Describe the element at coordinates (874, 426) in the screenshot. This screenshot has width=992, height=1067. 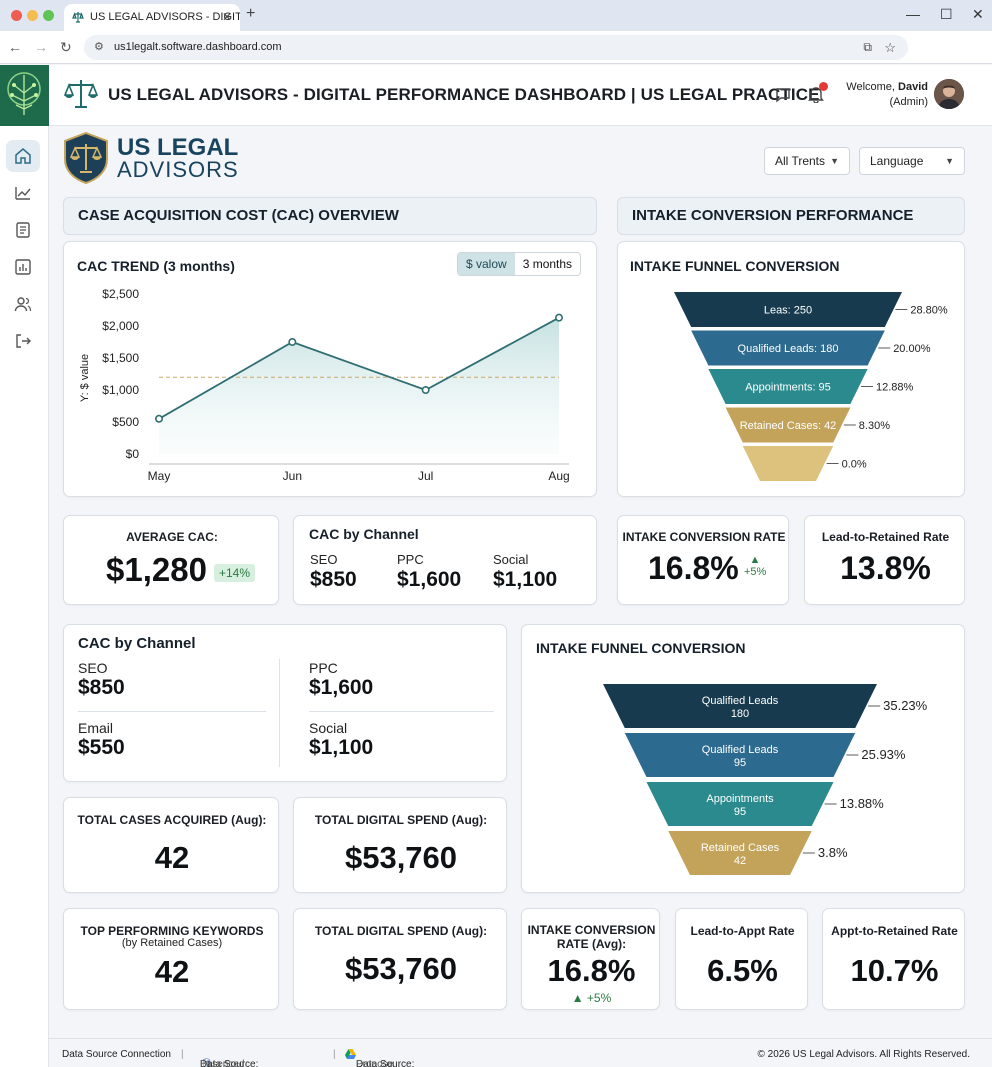
I see `funnel-percentage-label: 8.30%` at that location.